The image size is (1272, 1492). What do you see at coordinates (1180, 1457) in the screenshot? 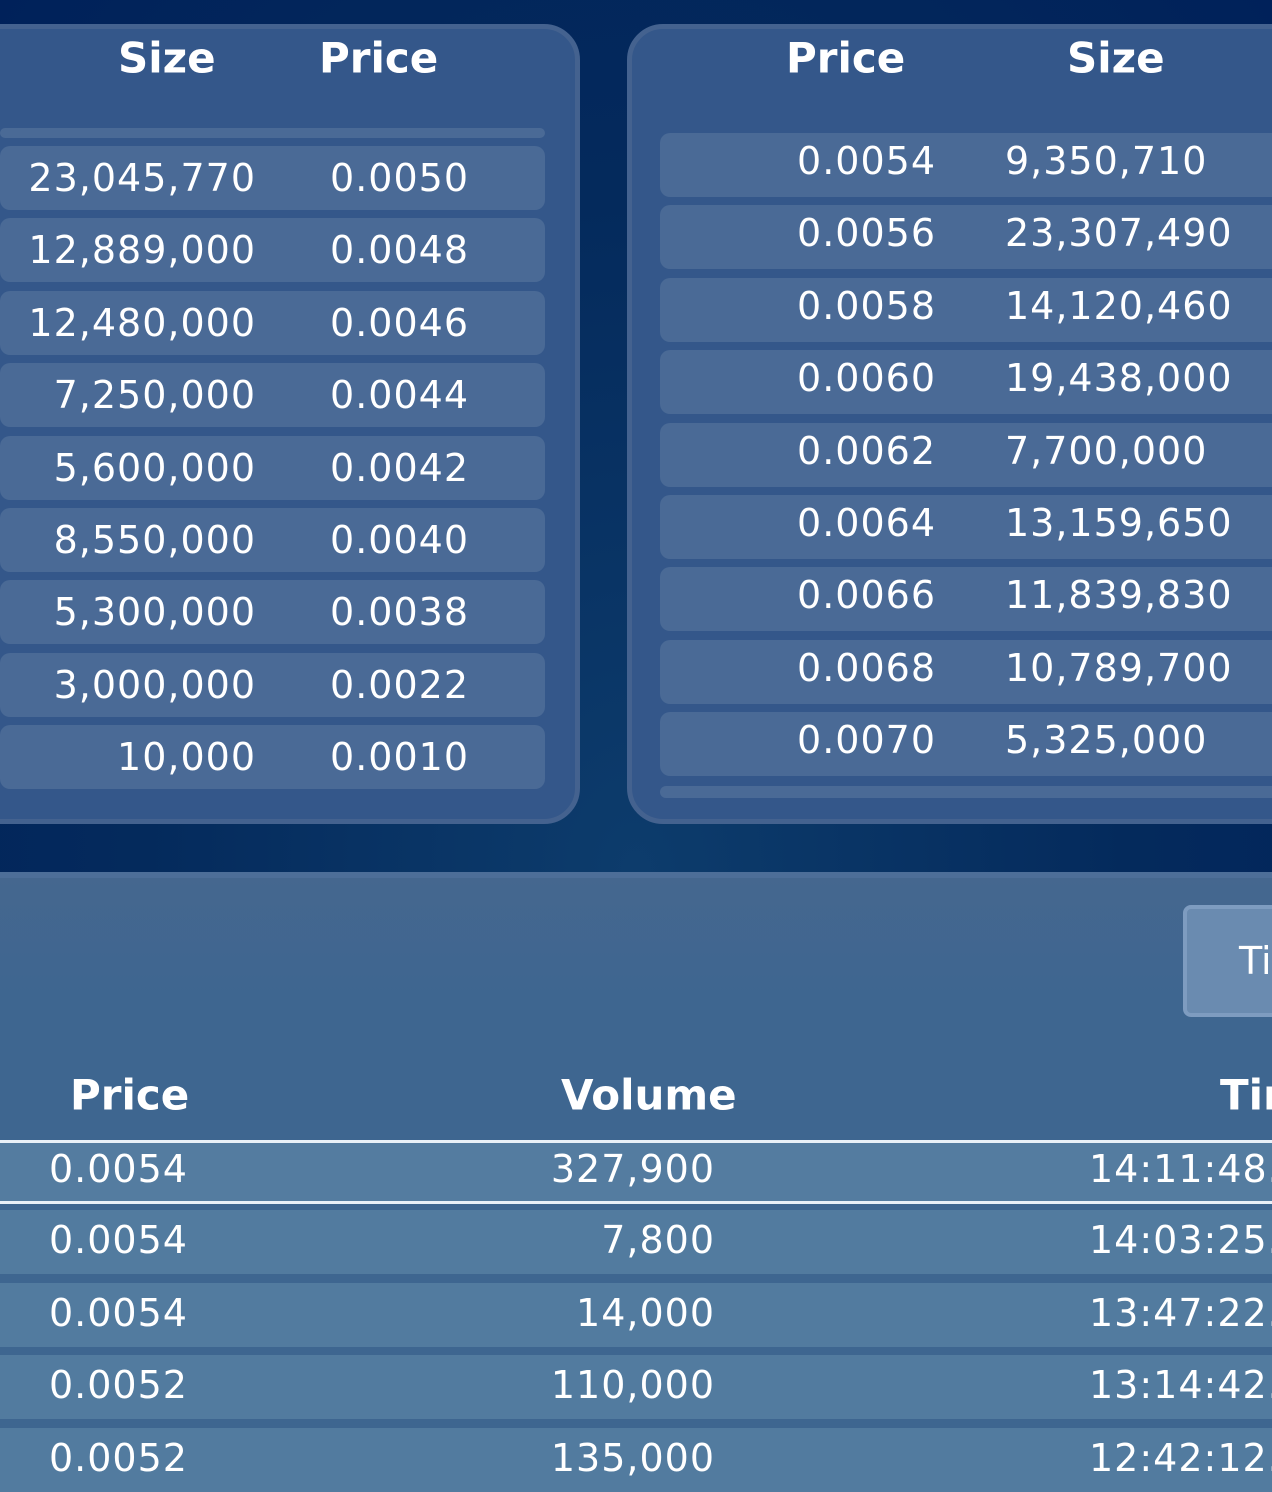
I see `trade-time-cell: 12:42:12.0` at bounding box center [1180, 1457].